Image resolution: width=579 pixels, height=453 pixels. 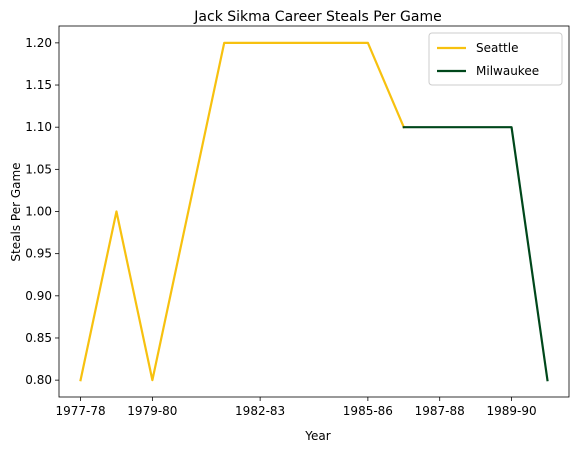 I want to click on y-axis-label: Steals Per Game, so click(x=16, y=211).